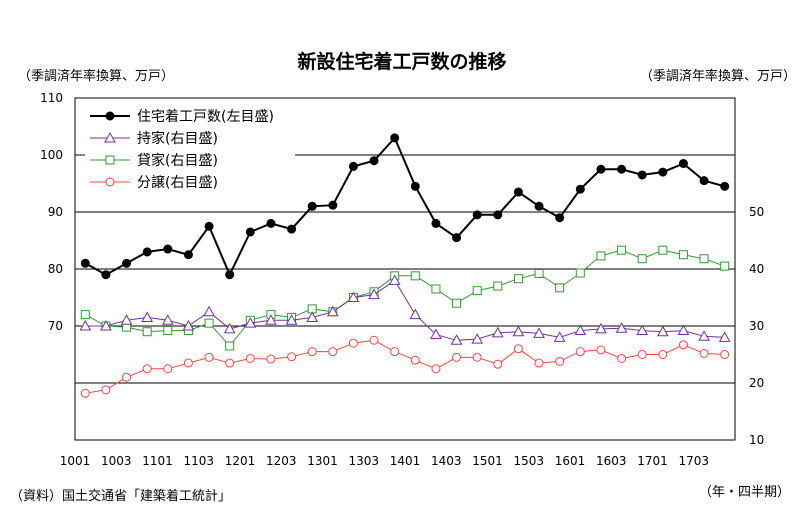 The image size is (804, 525). What do you see at coordinates (177, 138) in the screenshot?
I see `legend-label: 持家(右目盛)` at bounding box center [177, 138].